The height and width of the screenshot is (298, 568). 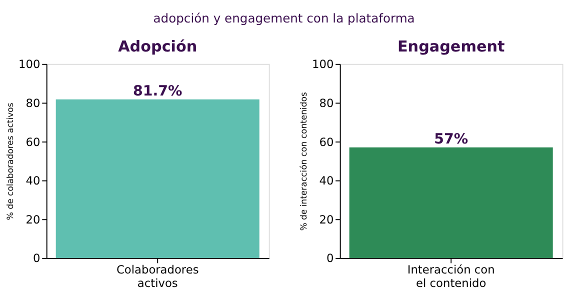 I want to click on chart-title: Adopción, so click(x=158, y=47).